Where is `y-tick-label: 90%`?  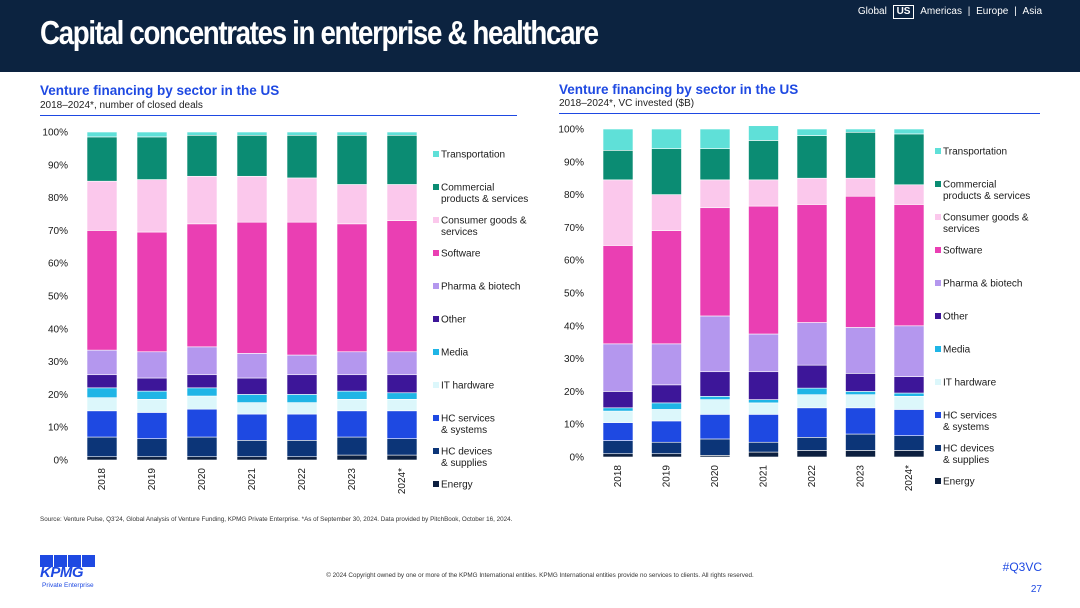 y-tick-label: 90% is located at coordinates (58, 165).